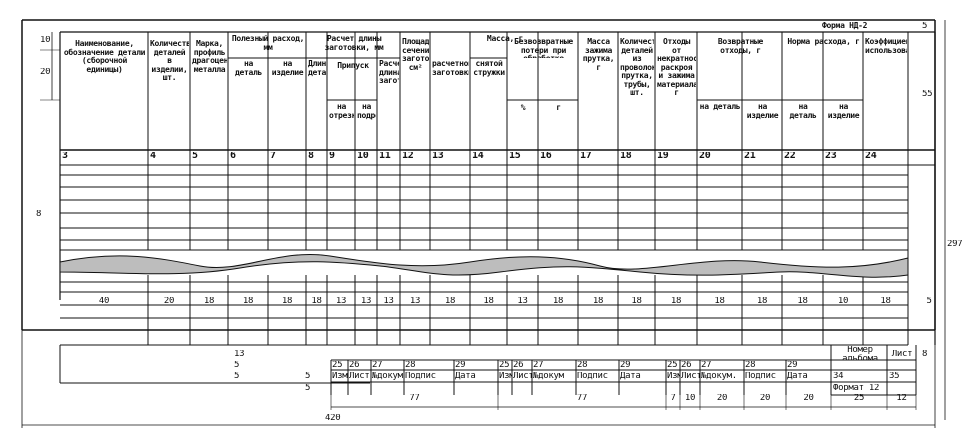  I want to click on column-number-16: 16, so click(546, 156).